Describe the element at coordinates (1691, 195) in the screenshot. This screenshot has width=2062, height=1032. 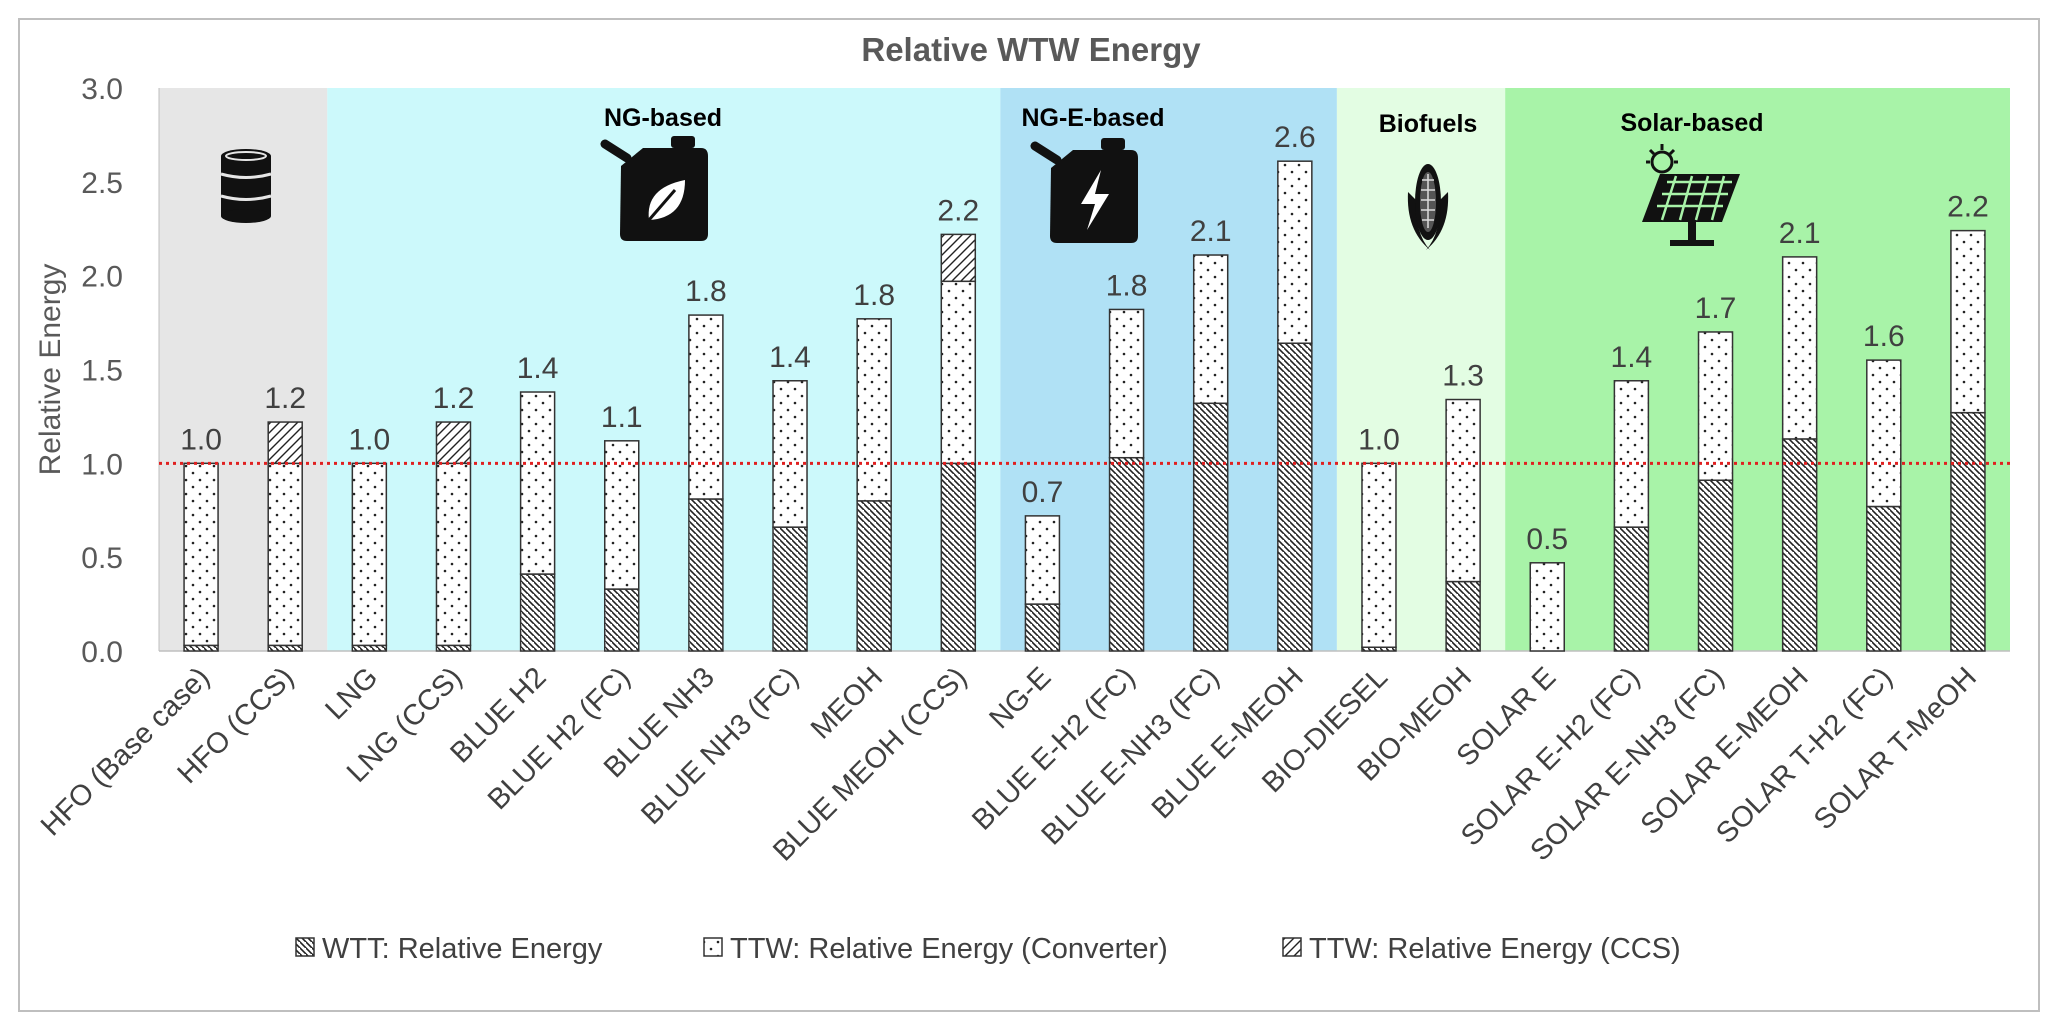
I see `solar-panel-icon` at that location.